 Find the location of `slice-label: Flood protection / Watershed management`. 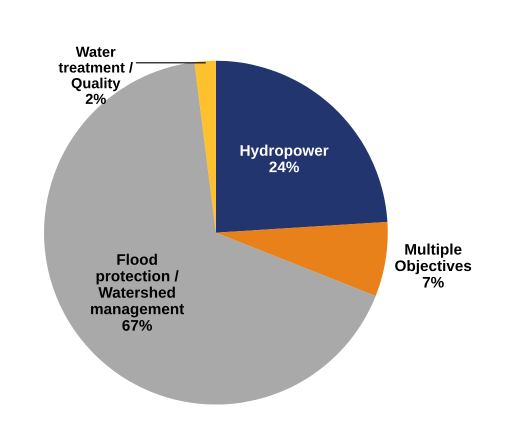

slice-label: Flood protection / Watershed management is located at coordinates (137, 286).